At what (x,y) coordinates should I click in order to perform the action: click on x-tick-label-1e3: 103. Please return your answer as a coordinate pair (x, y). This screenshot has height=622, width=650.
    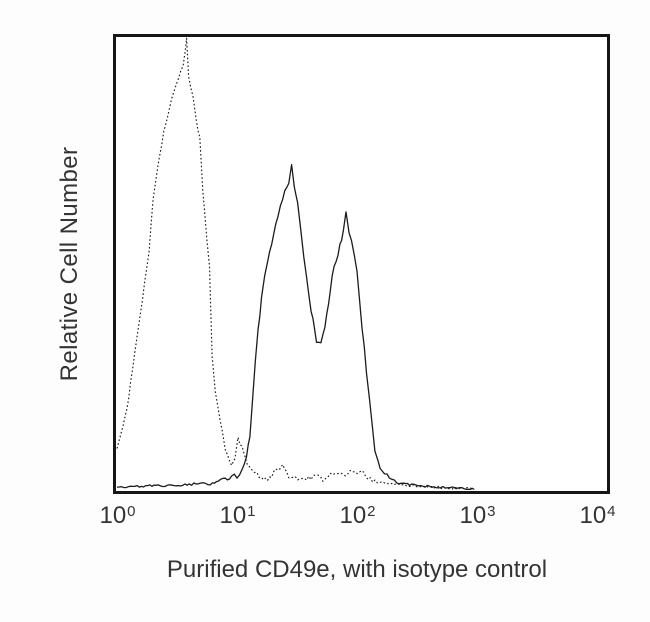
    Looking at the image, I should click on (477, 515).